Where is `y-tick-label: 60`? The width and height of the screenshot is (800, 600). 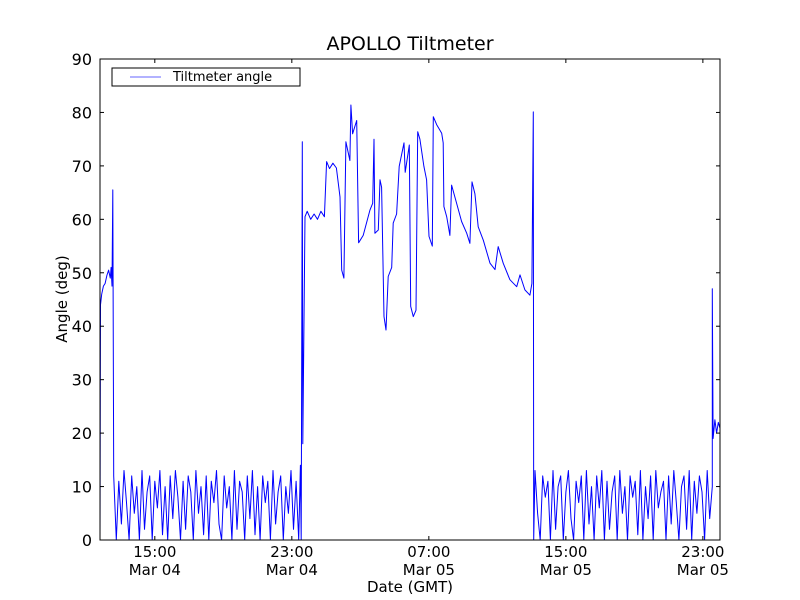 y-tick-label: 60 is located at coordinates (82, 219).